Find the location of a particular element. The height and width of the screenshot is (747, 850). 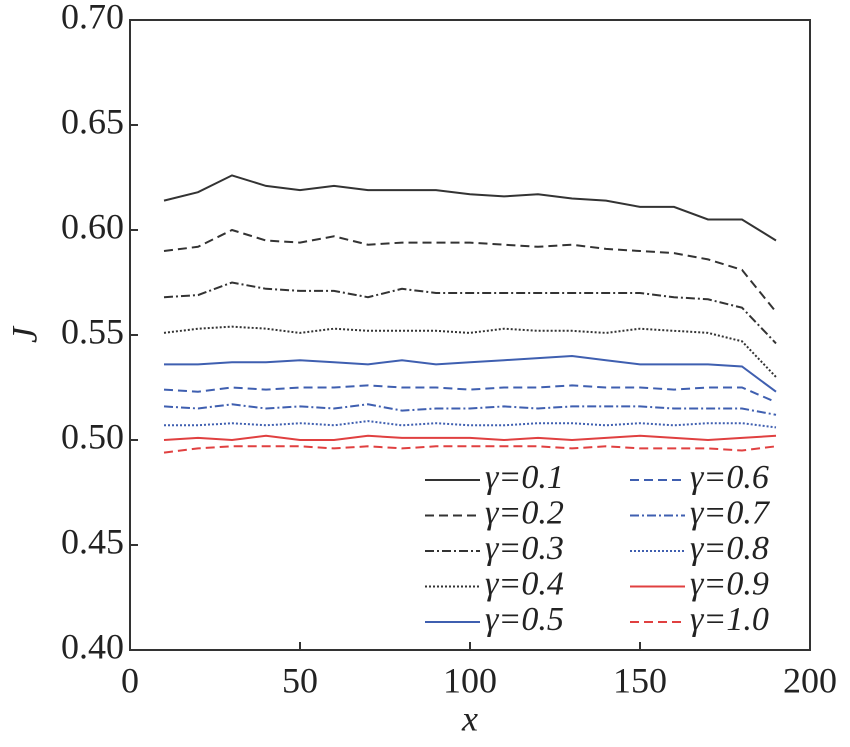

legend-label: γ=0.6 is located at coordinates (729, 477).